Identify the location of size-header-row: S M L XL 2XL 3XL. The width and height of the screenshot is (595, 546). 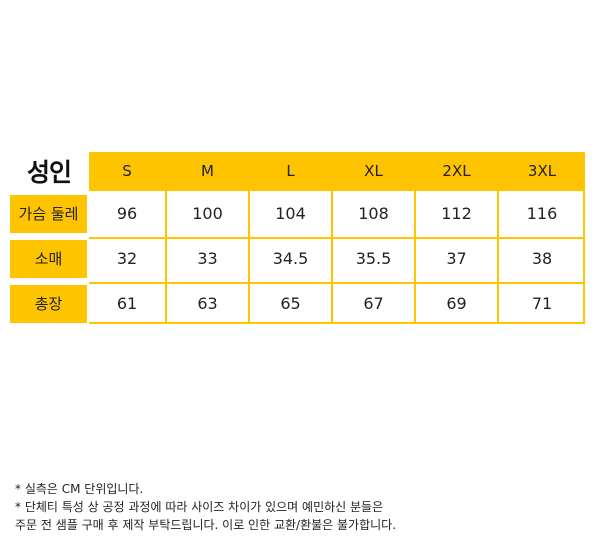
(337, 171).